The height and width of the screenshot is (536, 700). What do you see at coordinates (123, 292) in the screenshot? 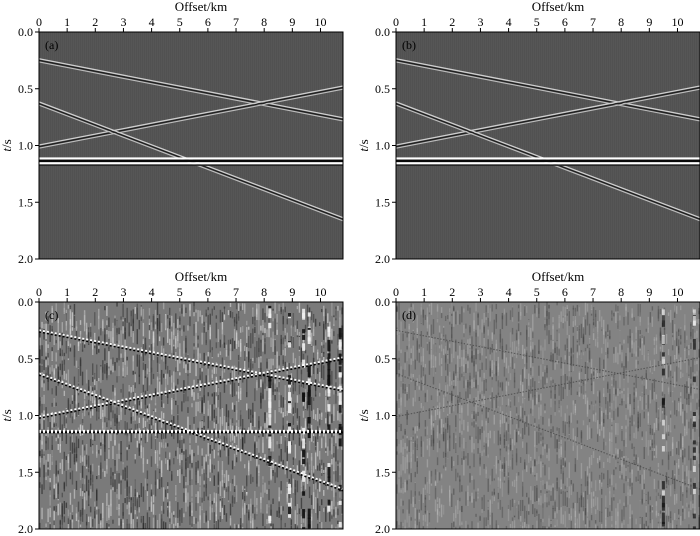
I see `x-tick-label: 3` at bounding box center [123, 292].